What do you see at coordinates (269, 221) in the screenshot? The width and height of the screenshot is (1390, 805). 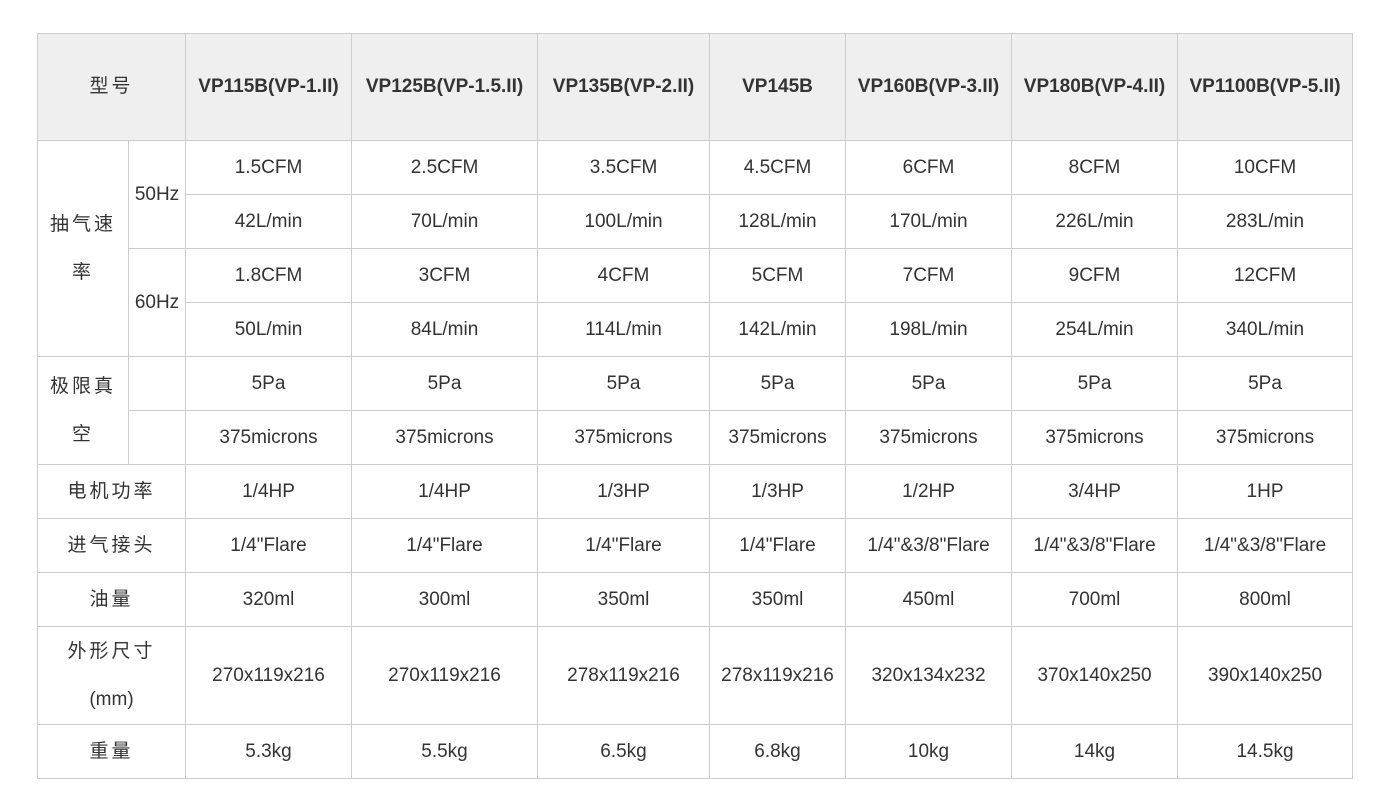 I see `spec-cell: 42L/min` at bounding box center [269, 221].